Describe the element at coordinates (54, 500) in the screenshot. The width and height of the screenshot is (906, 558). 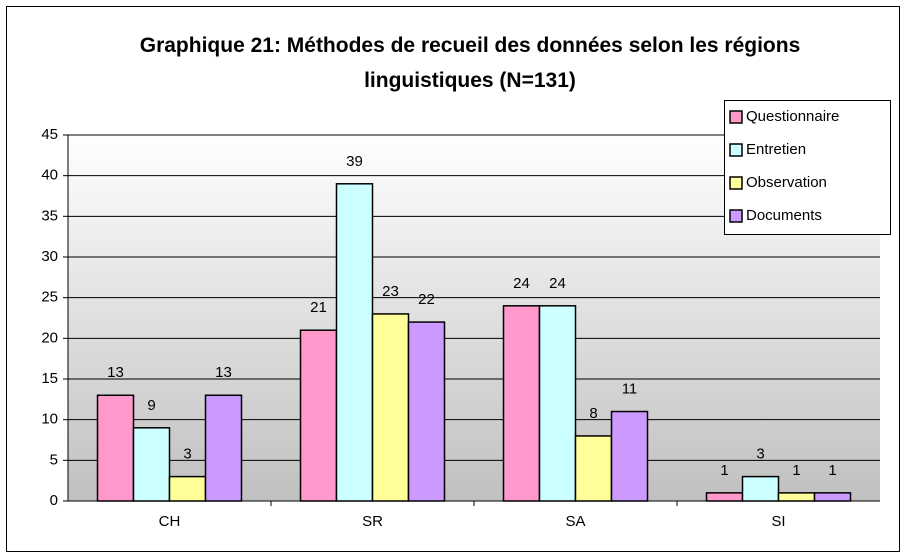
I see `y-tick-label: 0` at that location.